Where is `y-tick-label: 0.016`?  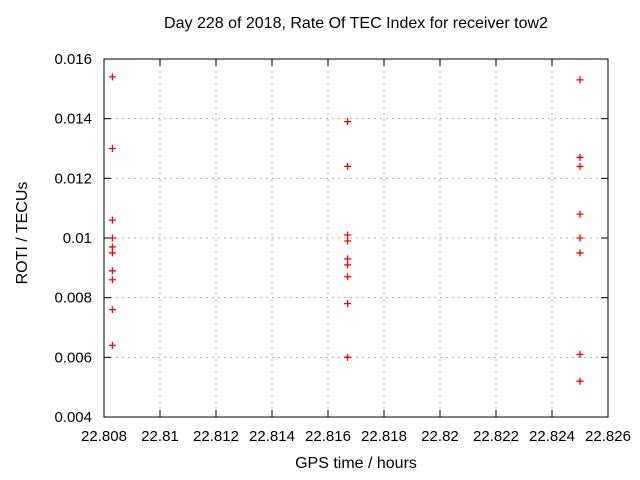
y-tick-label: 0.016 is located at coordinates (73, 59).